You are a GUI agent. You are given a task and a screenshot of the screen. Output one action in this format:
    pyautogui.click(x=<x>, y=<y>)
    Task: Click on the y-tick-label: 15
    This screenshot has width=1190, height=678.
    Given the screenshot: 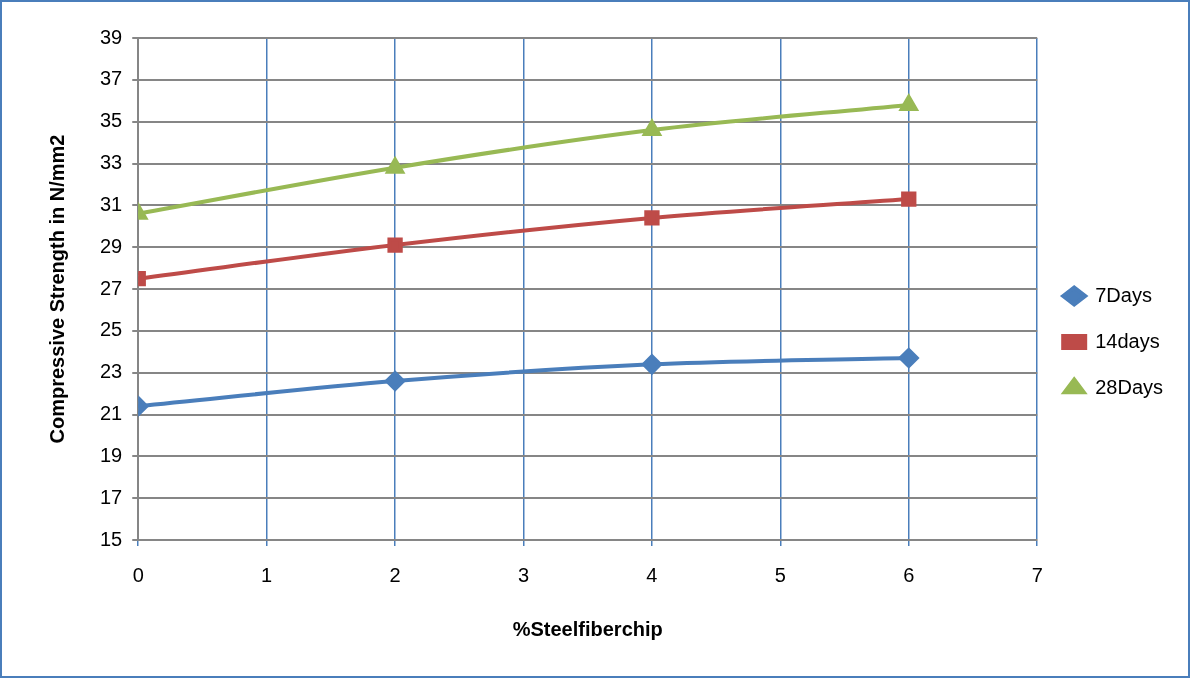 What is the action you would take?
    pyautogui.click(x=111, y=538)
    